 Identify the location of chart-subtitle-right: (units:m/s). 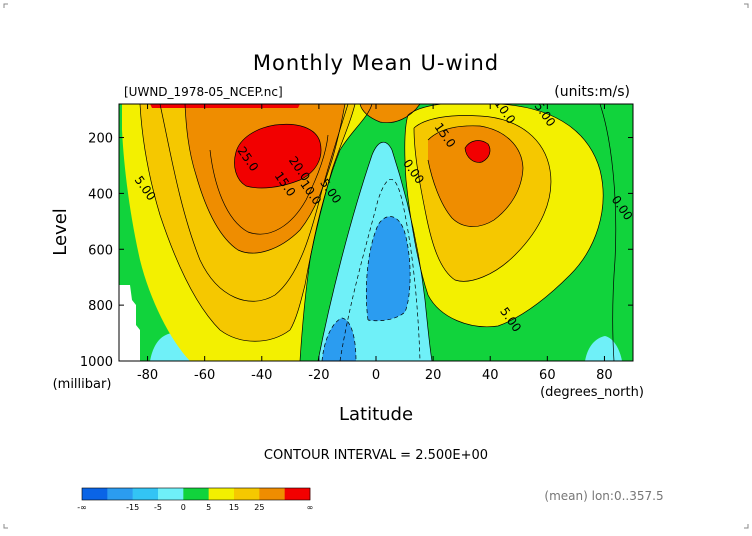
(592, 92).